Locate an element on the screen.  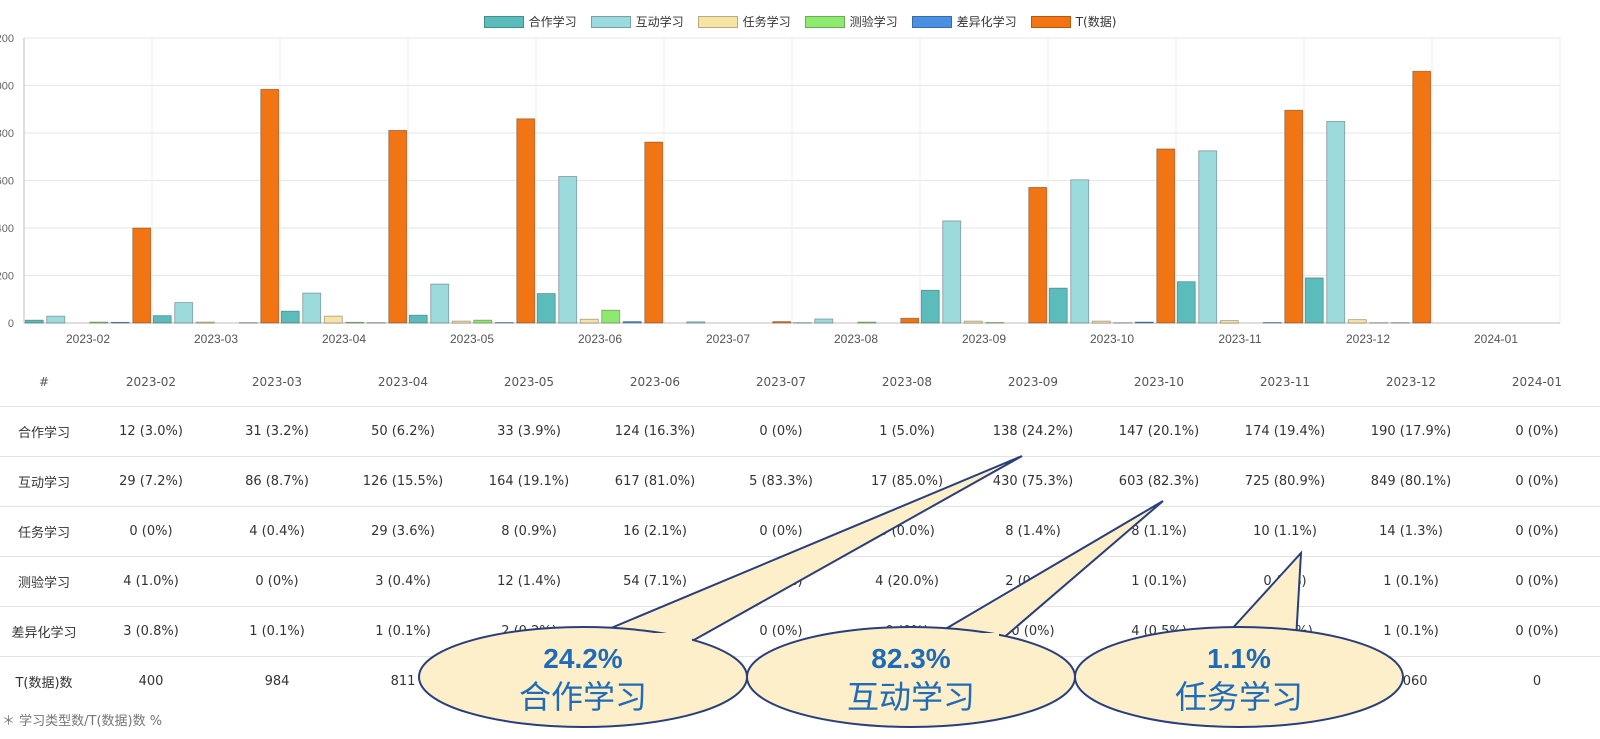
legend-label: 差异化学习 is located at coordinates (986, 22).